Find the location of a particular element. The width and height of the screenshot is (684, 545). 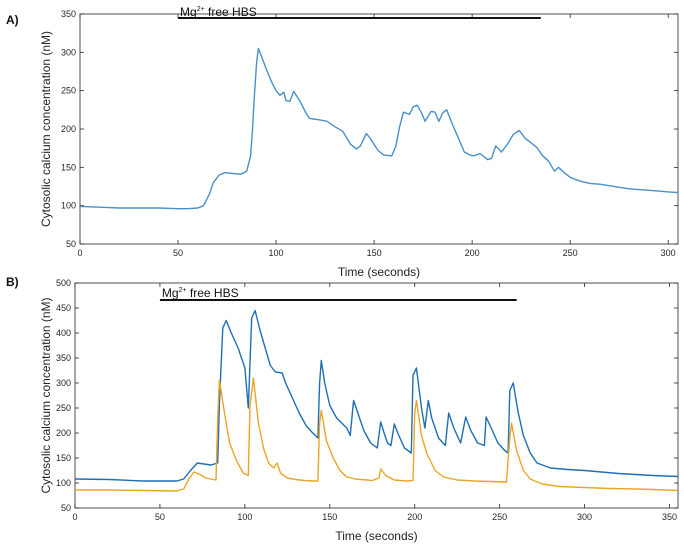

panel-label: B) is located at coordinates (12, 282).